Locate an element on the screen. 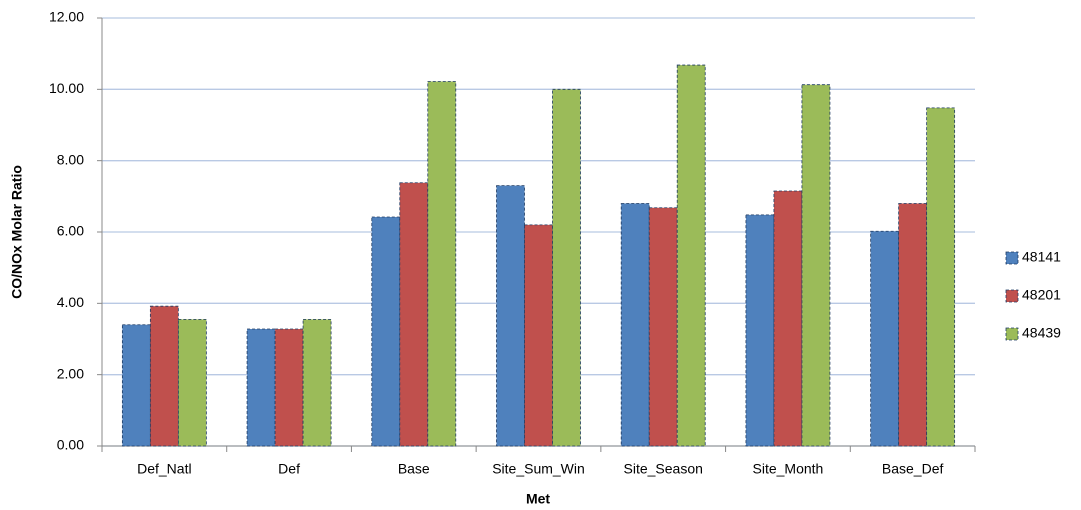  legend-label: 48141 is located at coordinates (1041, 257).